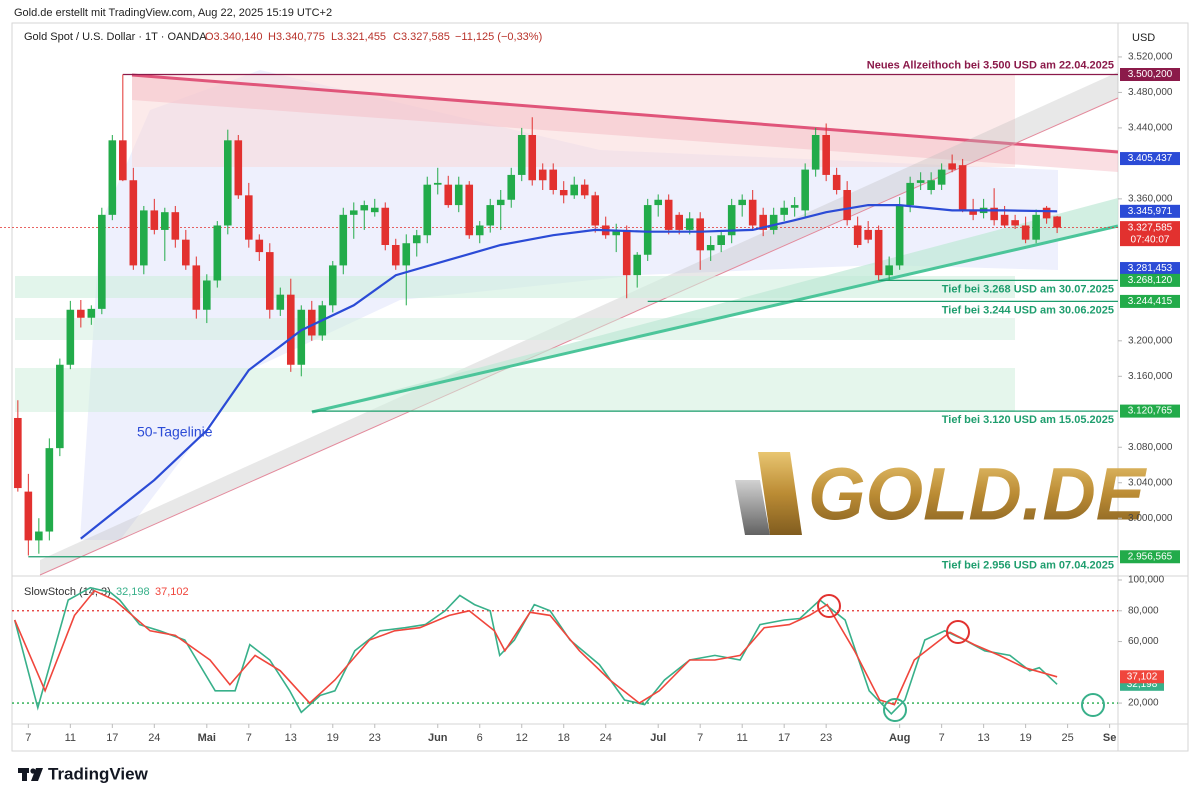 This screenshot has width=1200, height=805. I want to click on logo-bar, so click(780, 493).